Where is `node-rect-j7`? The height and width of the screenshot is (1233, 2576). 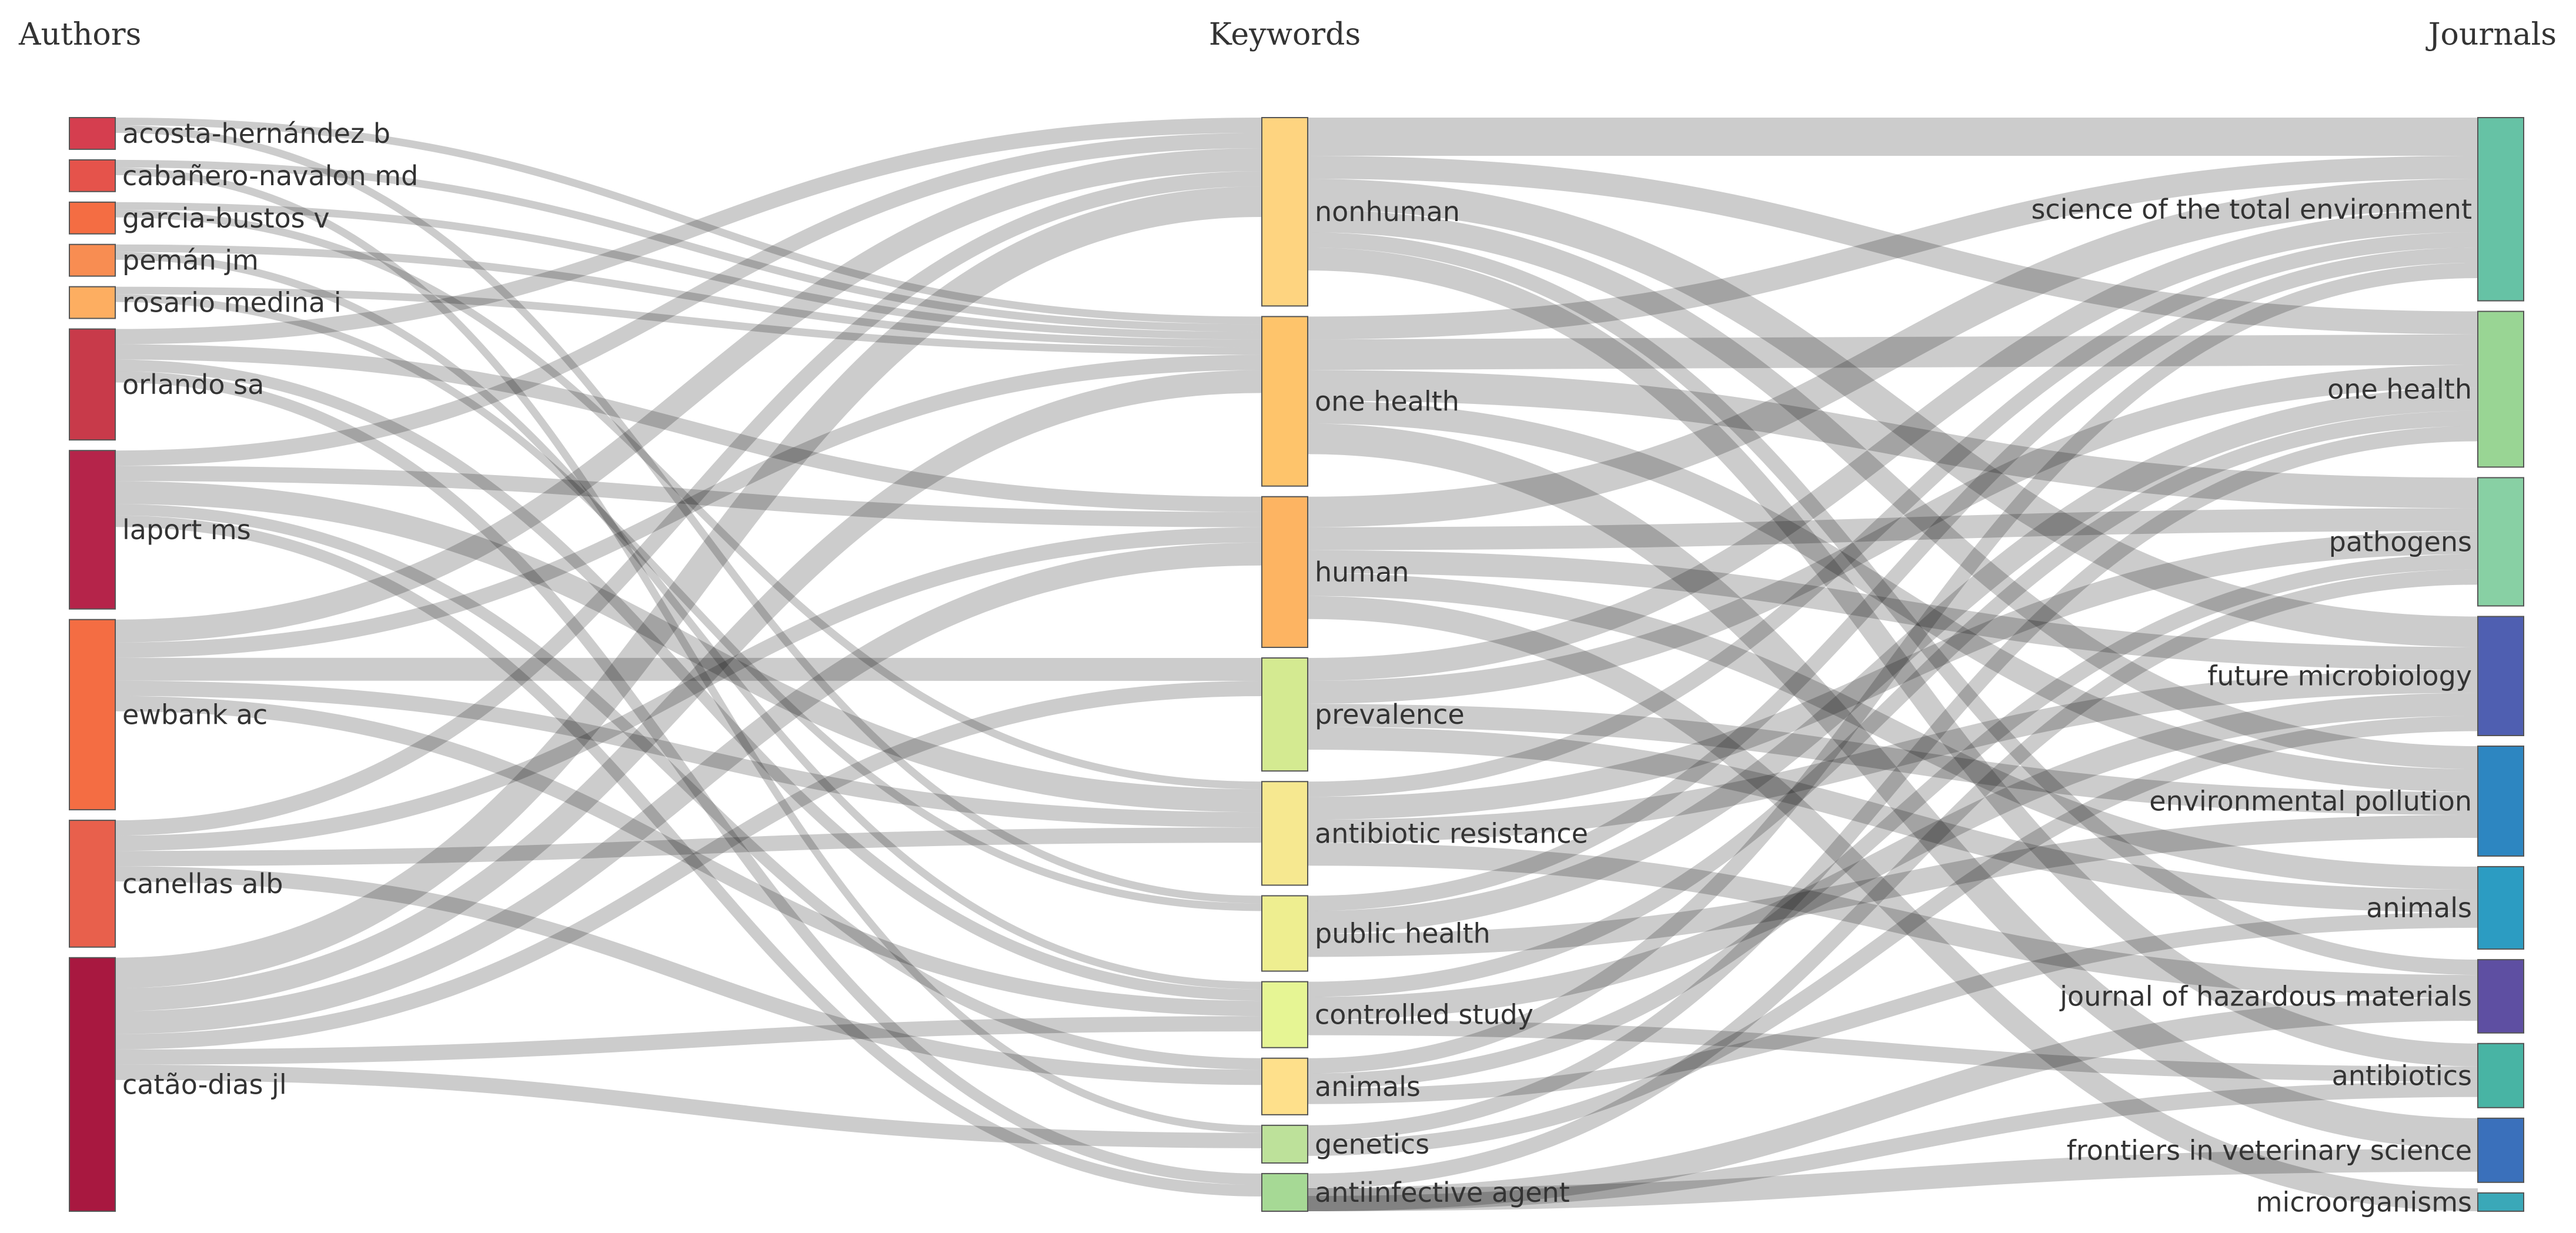
node-rect-j7 is located at coordinates (2500, 996).